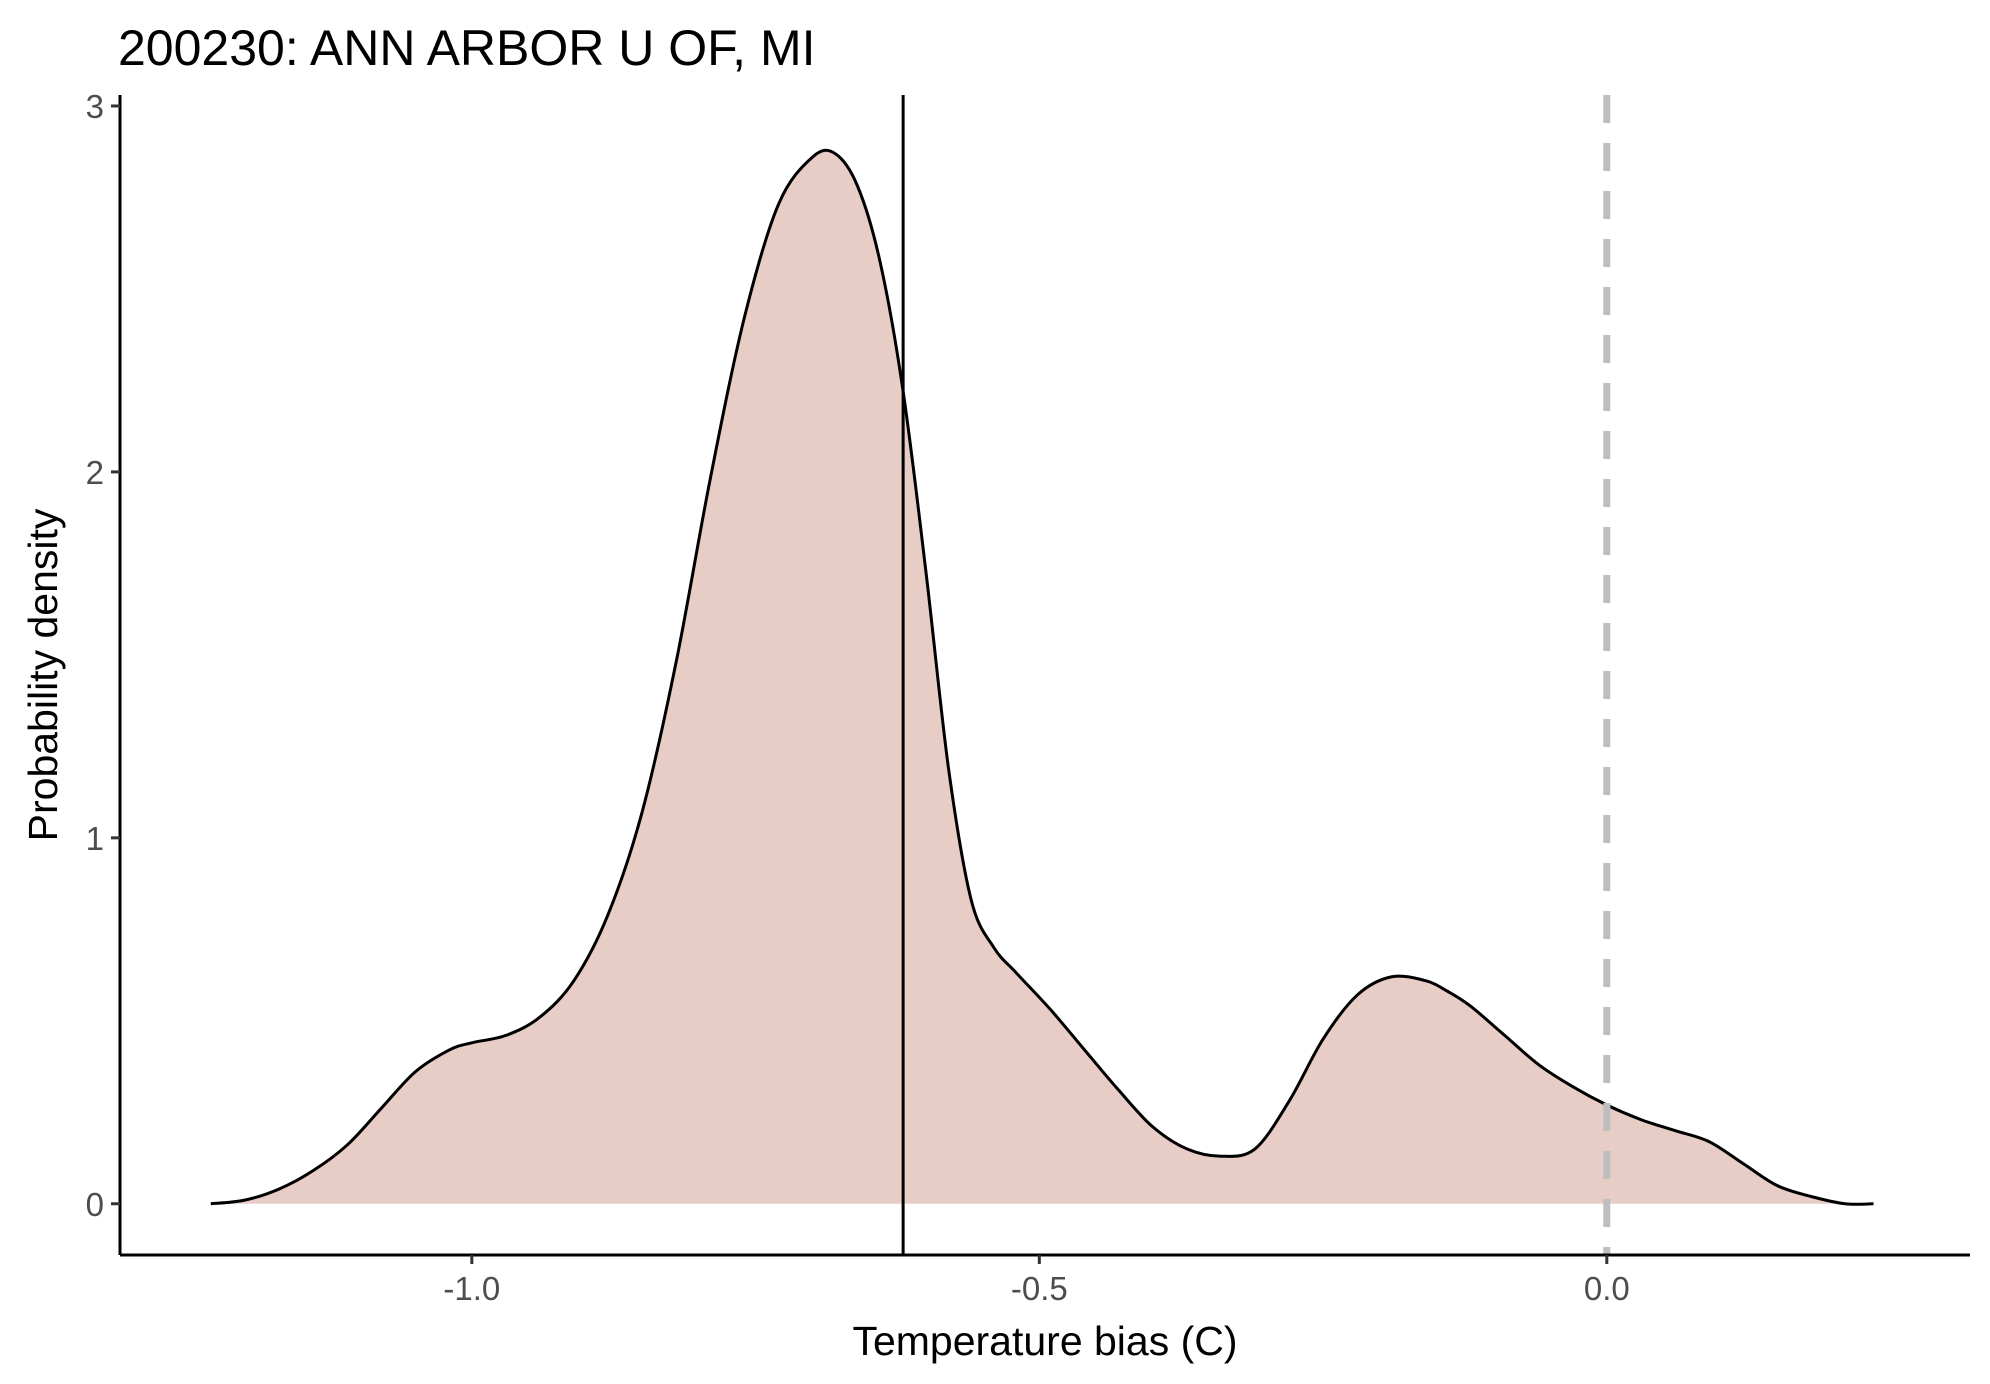 This screenshot has height=1384, width=1990. I want to click on y-ticks: 0 1 2 3, so click(103, 655).